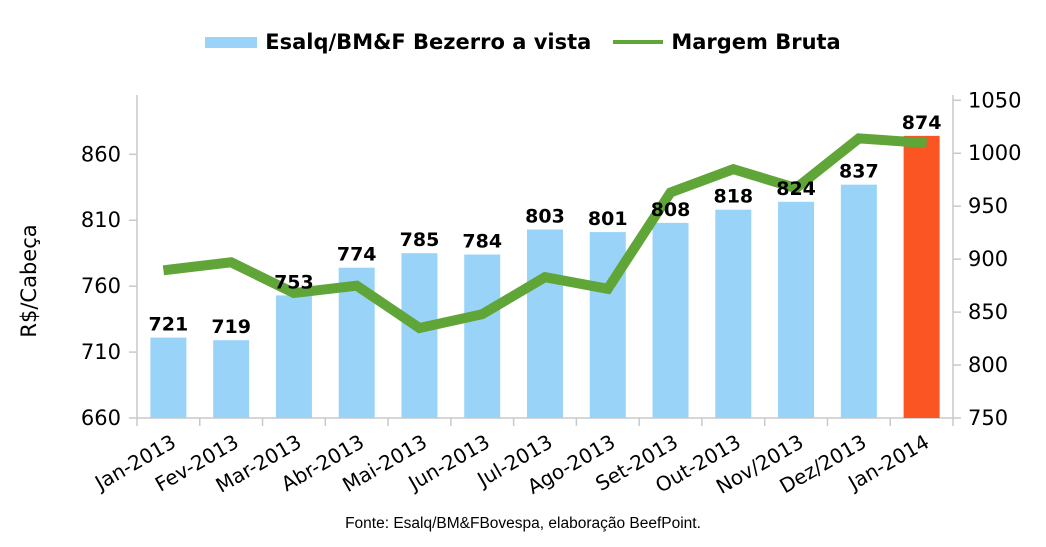  What do you see at coordinates (231, 327) in the screenshot?
I see `bar-value-label: 719` at bounding box center [231, 327].